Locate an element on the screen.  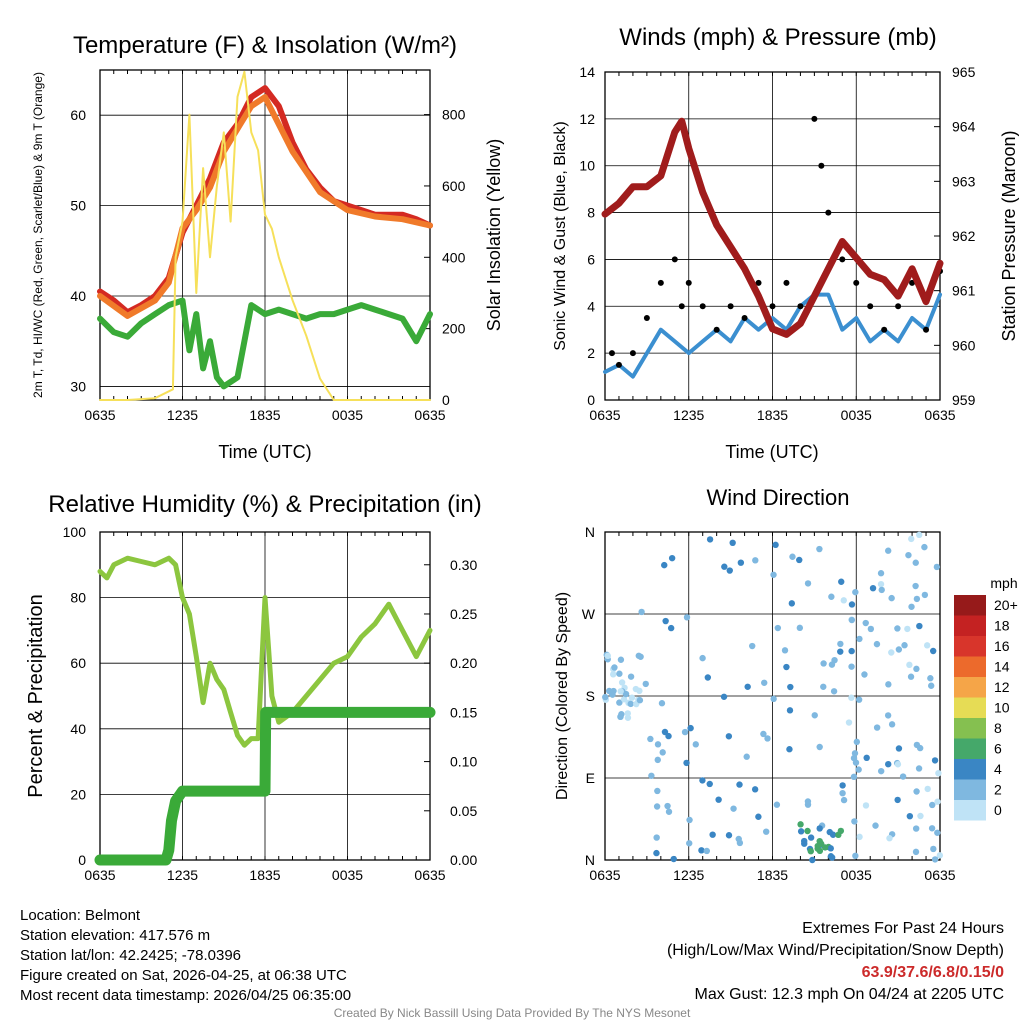
y-axis-label: Percent & Precipitation is located at coordinates (36, 695).